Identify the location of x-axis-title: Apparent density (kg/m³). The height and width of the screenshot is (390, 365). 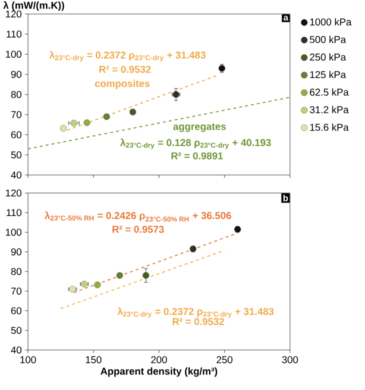
(159, 372).